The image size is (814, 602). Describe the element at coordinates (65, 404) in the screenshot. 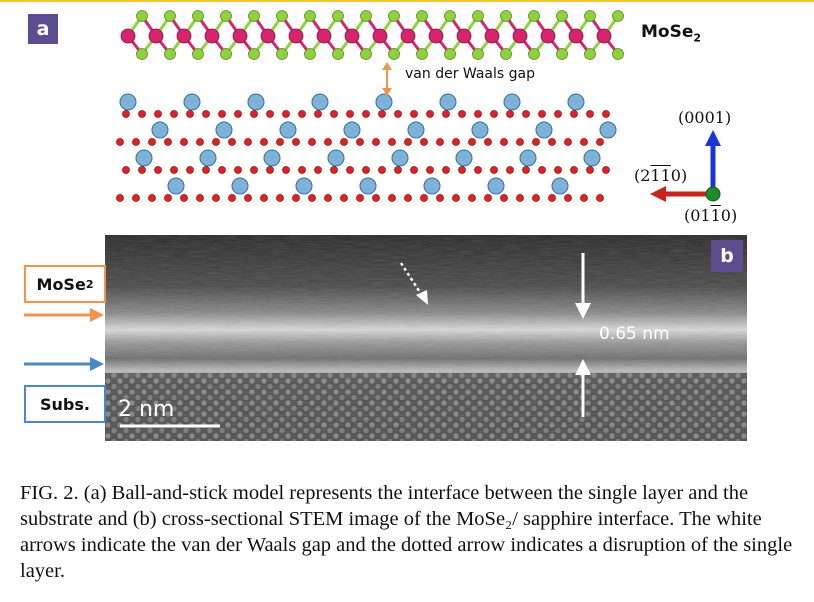

I see `substrate-label: Subs.` at that location.